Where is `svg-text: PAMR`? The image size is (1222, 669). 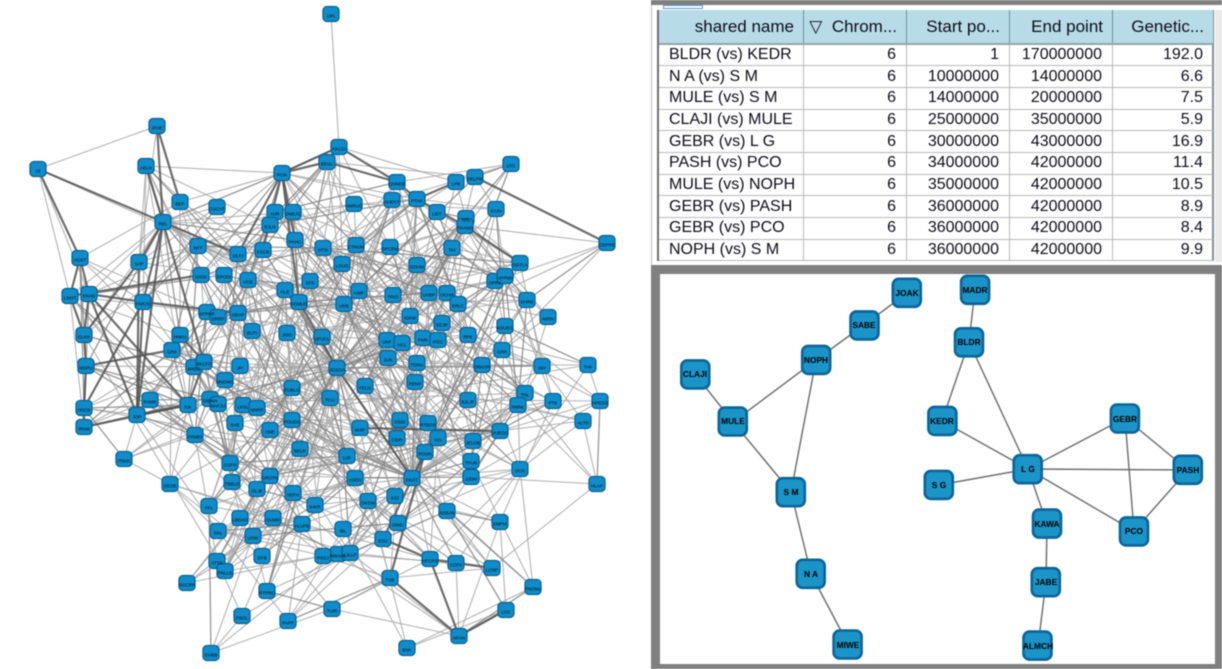
svg-text: PAMR is located at coordinates (150, 402).